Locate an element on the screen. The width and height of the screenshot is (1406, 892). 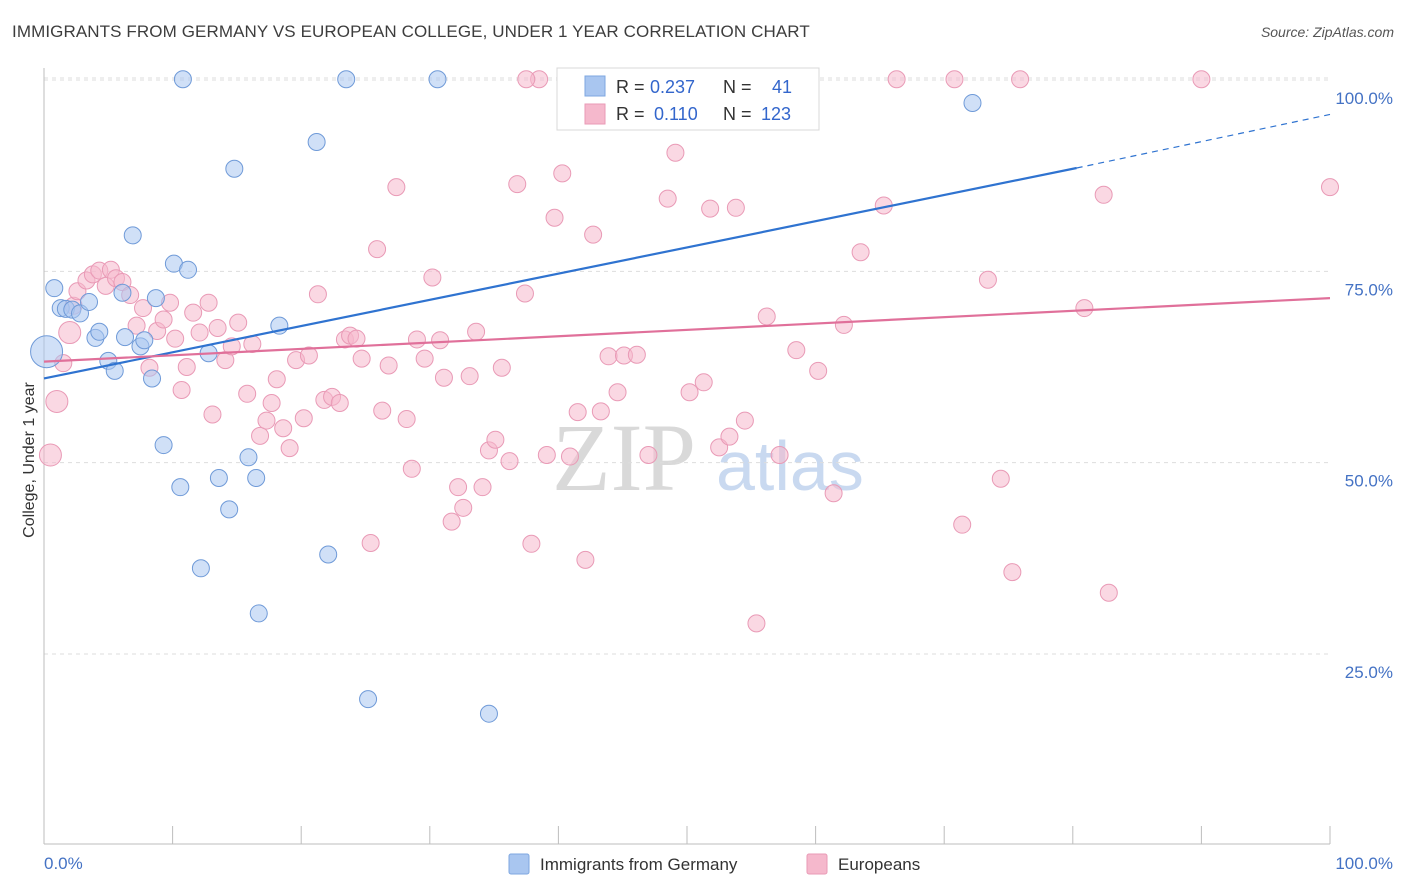
stat-r-label-blue: R = is located at coordinates (630, 87).